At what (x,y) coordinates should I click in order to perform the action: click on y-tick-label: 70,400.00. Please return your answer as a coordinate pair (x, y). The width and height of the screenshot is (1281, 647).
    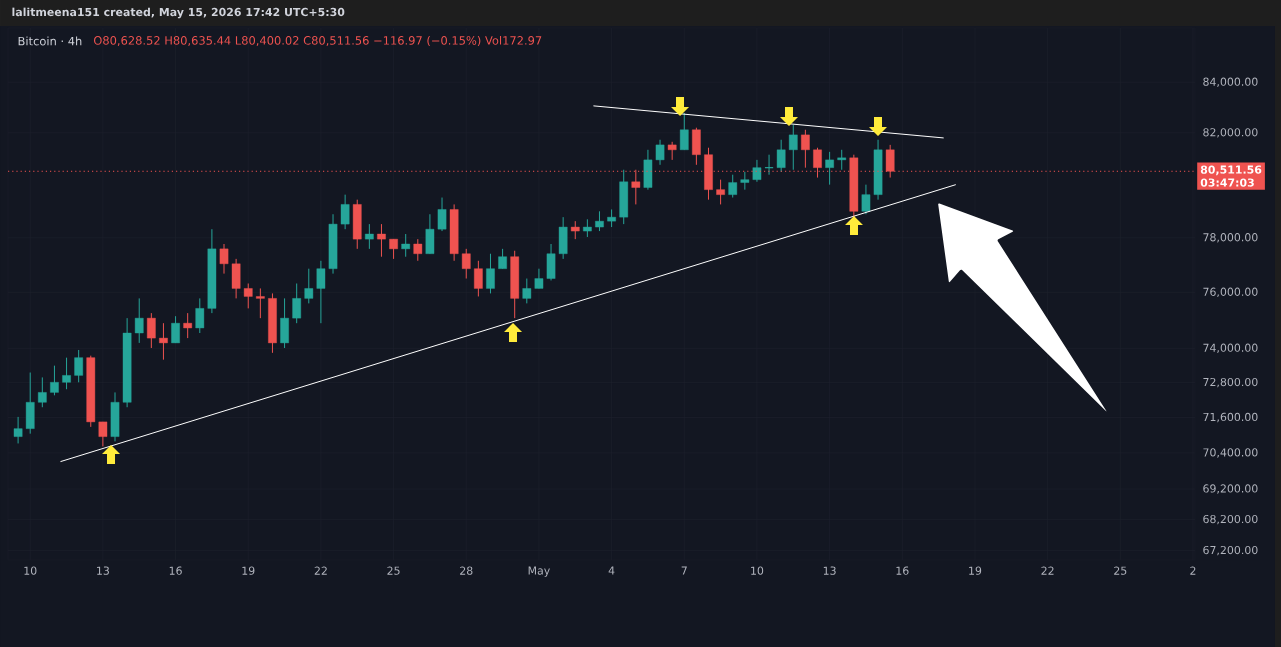
    Looking at the image, I should click on (1230, 453).